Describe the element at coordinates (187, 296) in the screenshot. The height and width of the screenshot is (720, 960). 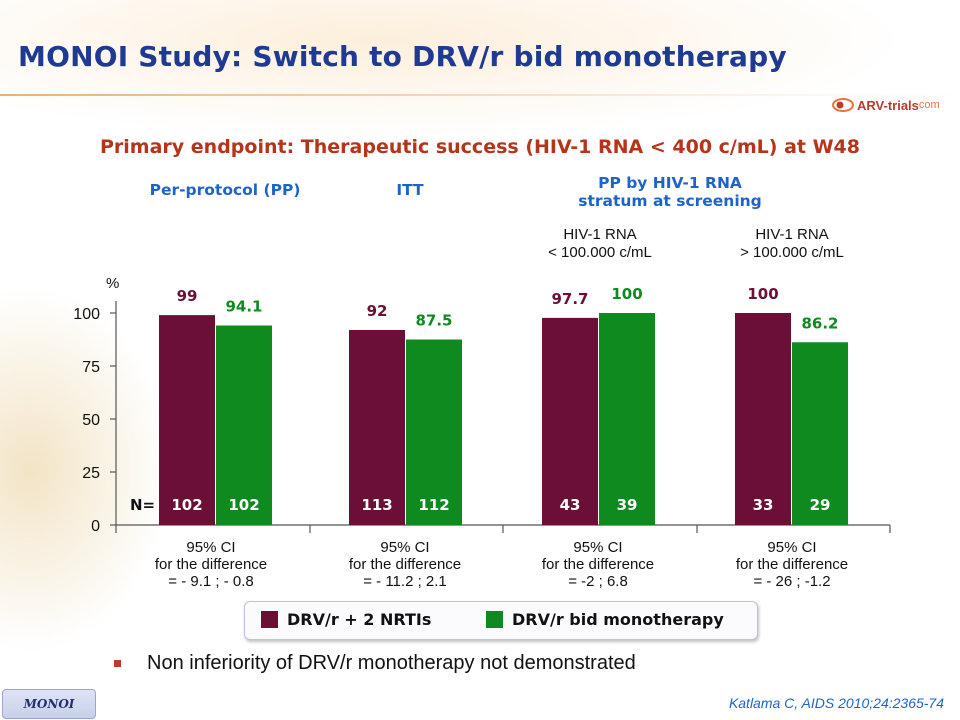
I see `data-label-combo: 99` at that location.